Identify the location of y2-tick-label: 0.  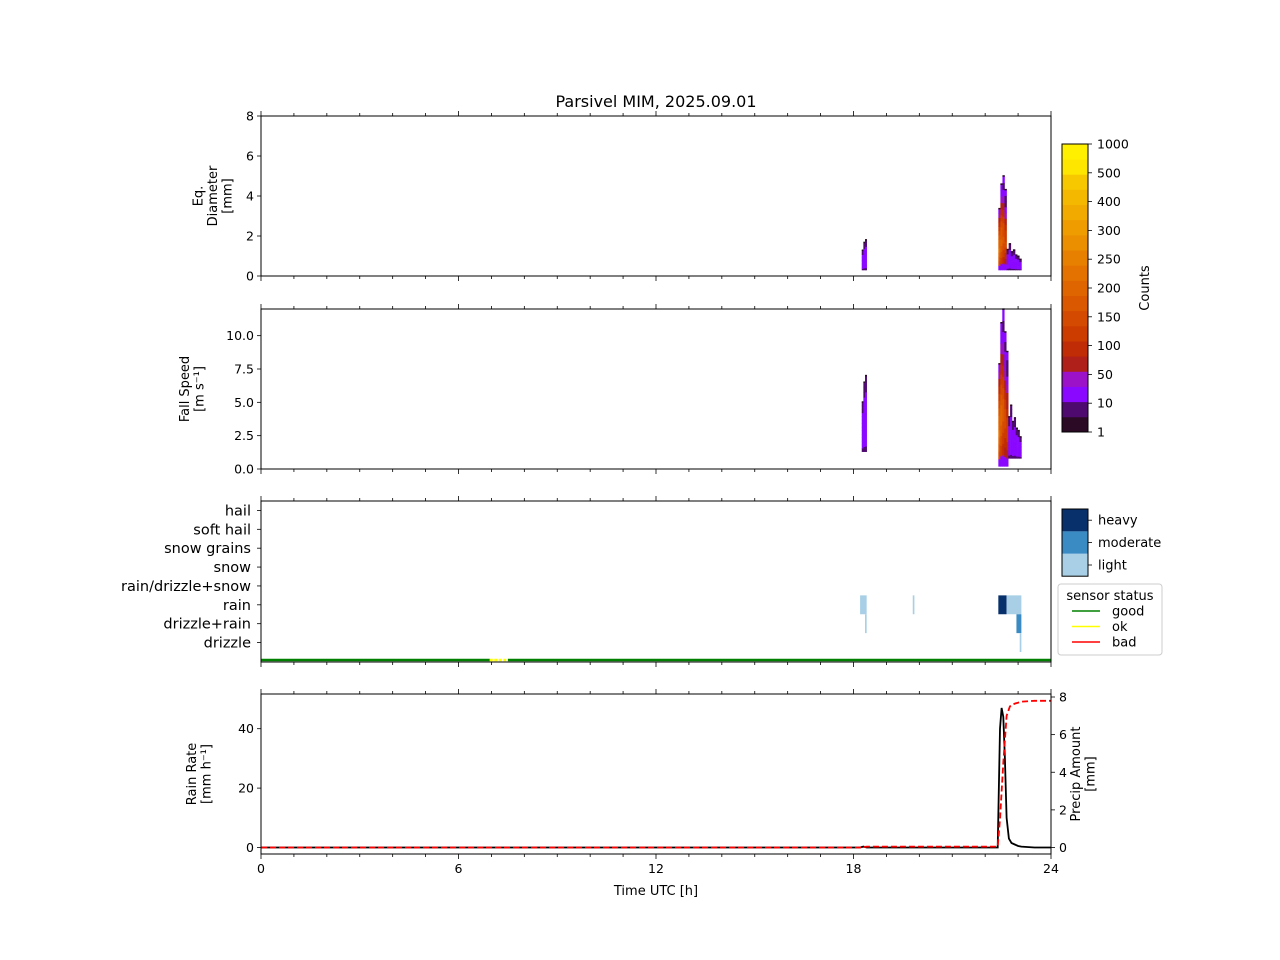
(1063, 847).